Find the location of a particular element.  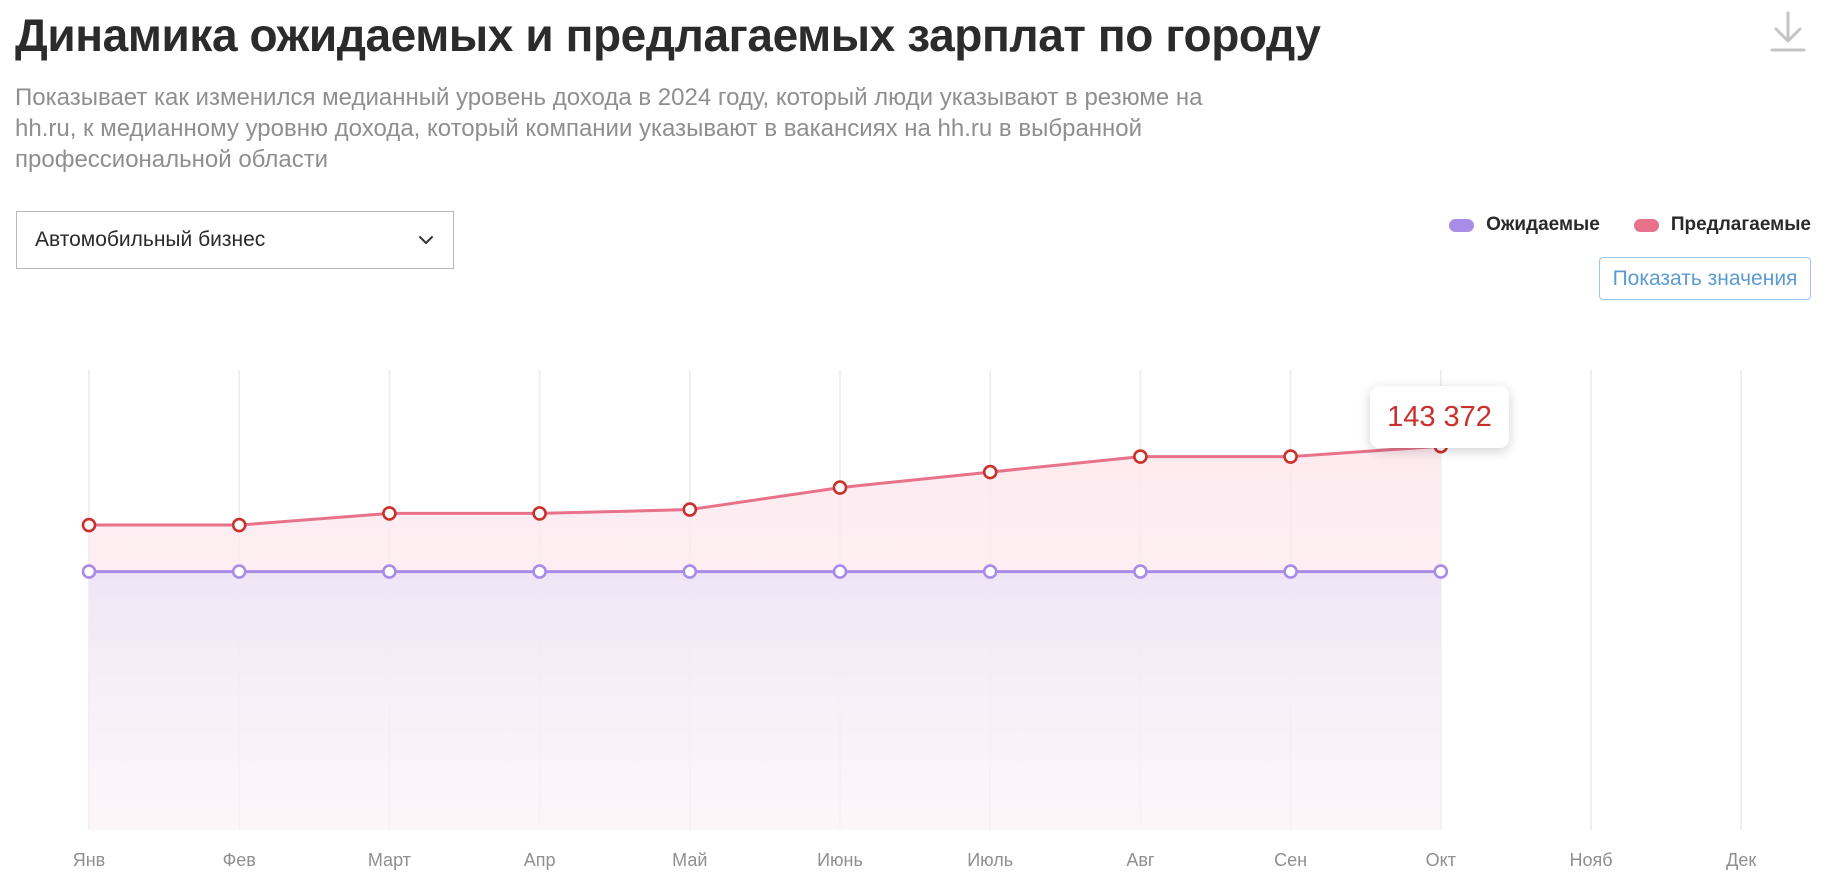

profession-select: Автомобильный бизнес is located at coordinates (235, 240).